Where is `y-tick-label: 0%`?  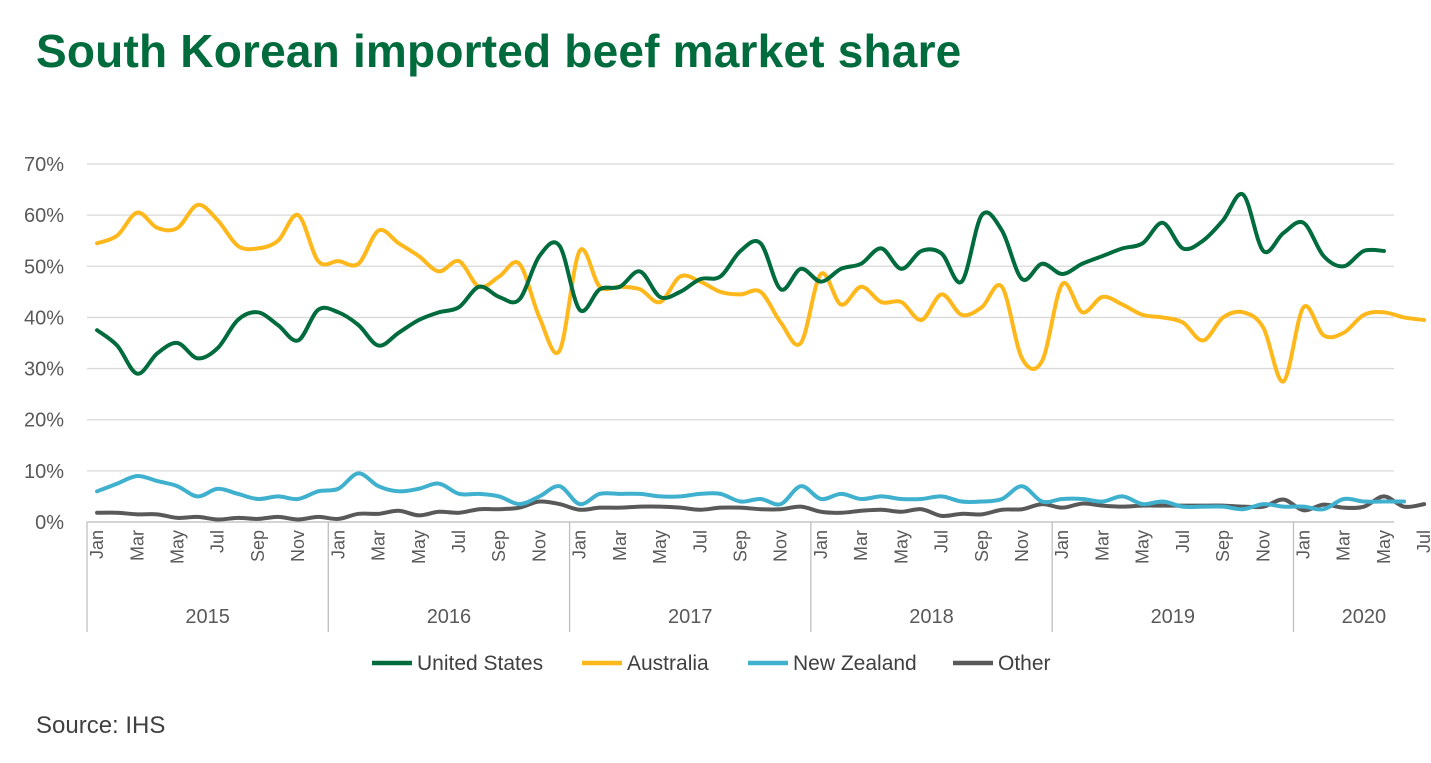 y-tick-label: 0% is located at coordinates (49, 523).